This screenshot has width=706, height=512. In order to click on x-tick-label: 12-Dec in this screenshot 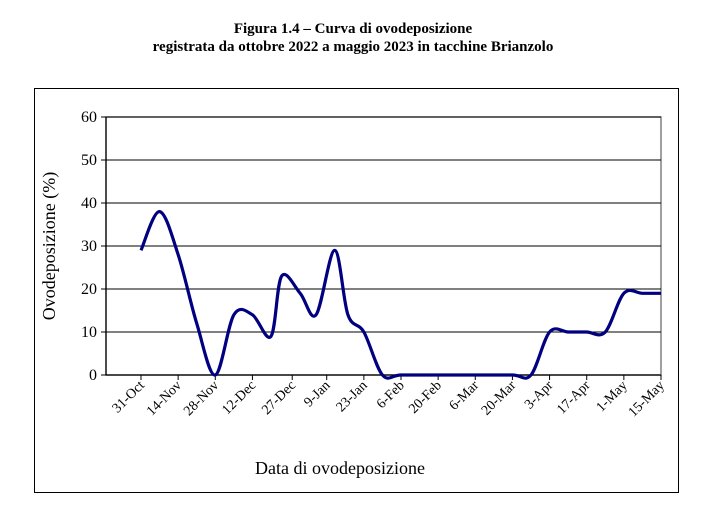, I will do `click(240, 398)`.